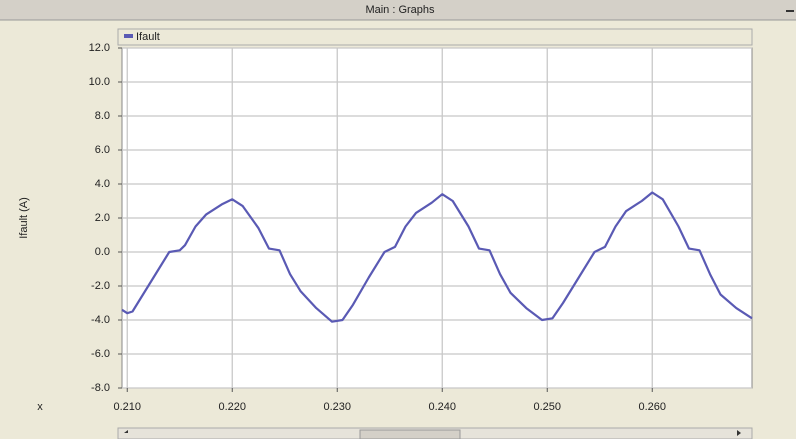 This screenshot has height=439, width=796. I want to click on legend-strip, so click(435, 37).